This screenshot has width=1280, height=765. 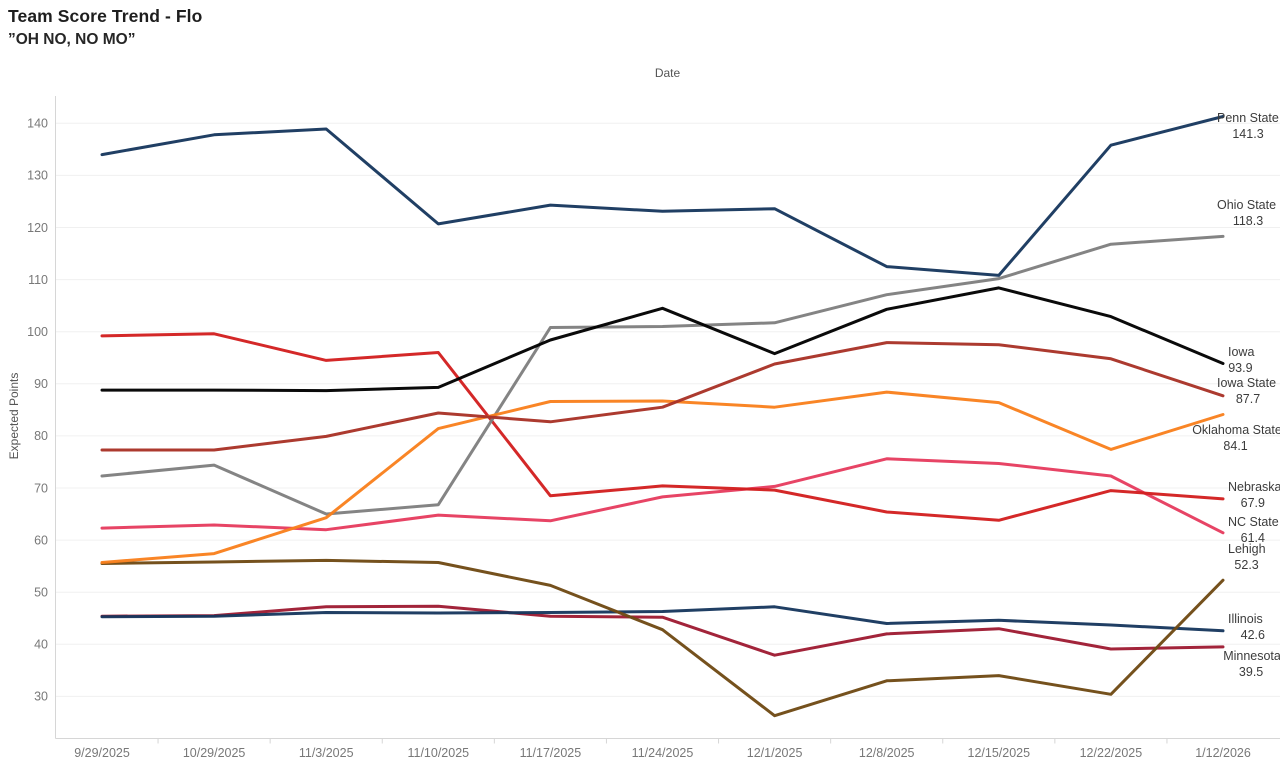 I want to click on series-label-minnesota: Minnesota, so click(x=1251, y=656).